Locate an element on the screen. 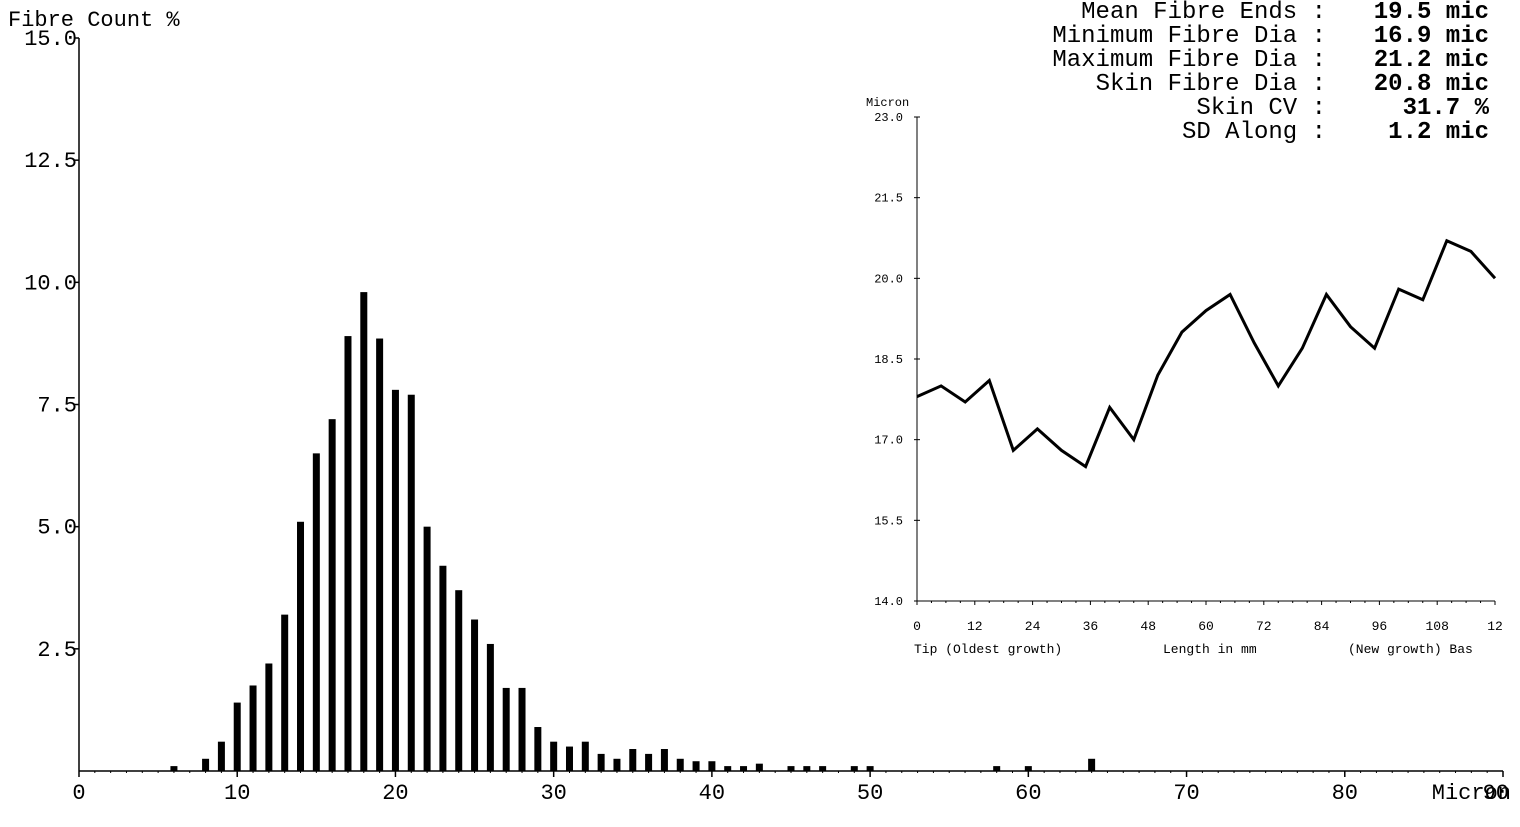 The image size is (1520, 827). stat-value: 1.2 mic is located at coordinates (1438, 132).